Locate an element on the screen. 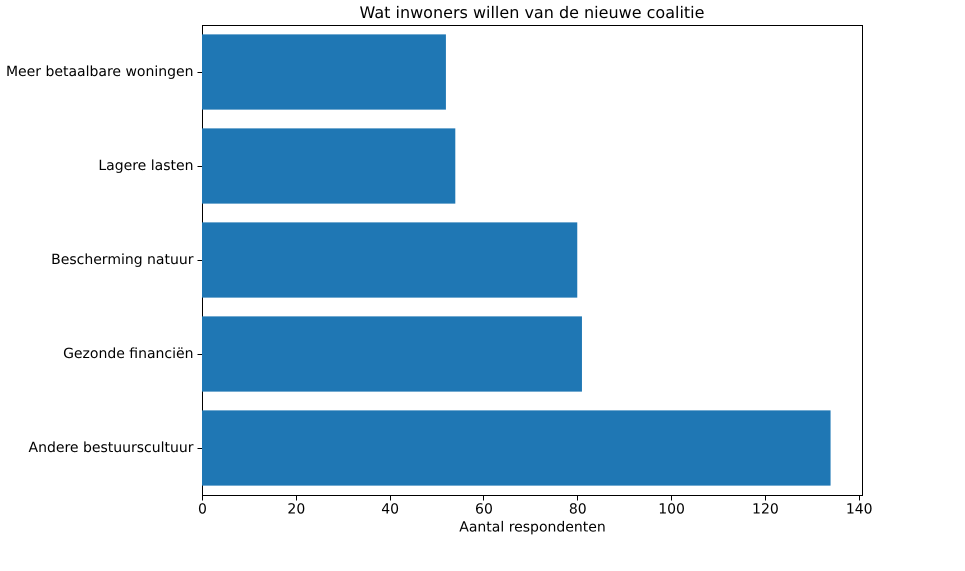  y-tick-label: Bescherming natuur is located at coordinates (122, 260).